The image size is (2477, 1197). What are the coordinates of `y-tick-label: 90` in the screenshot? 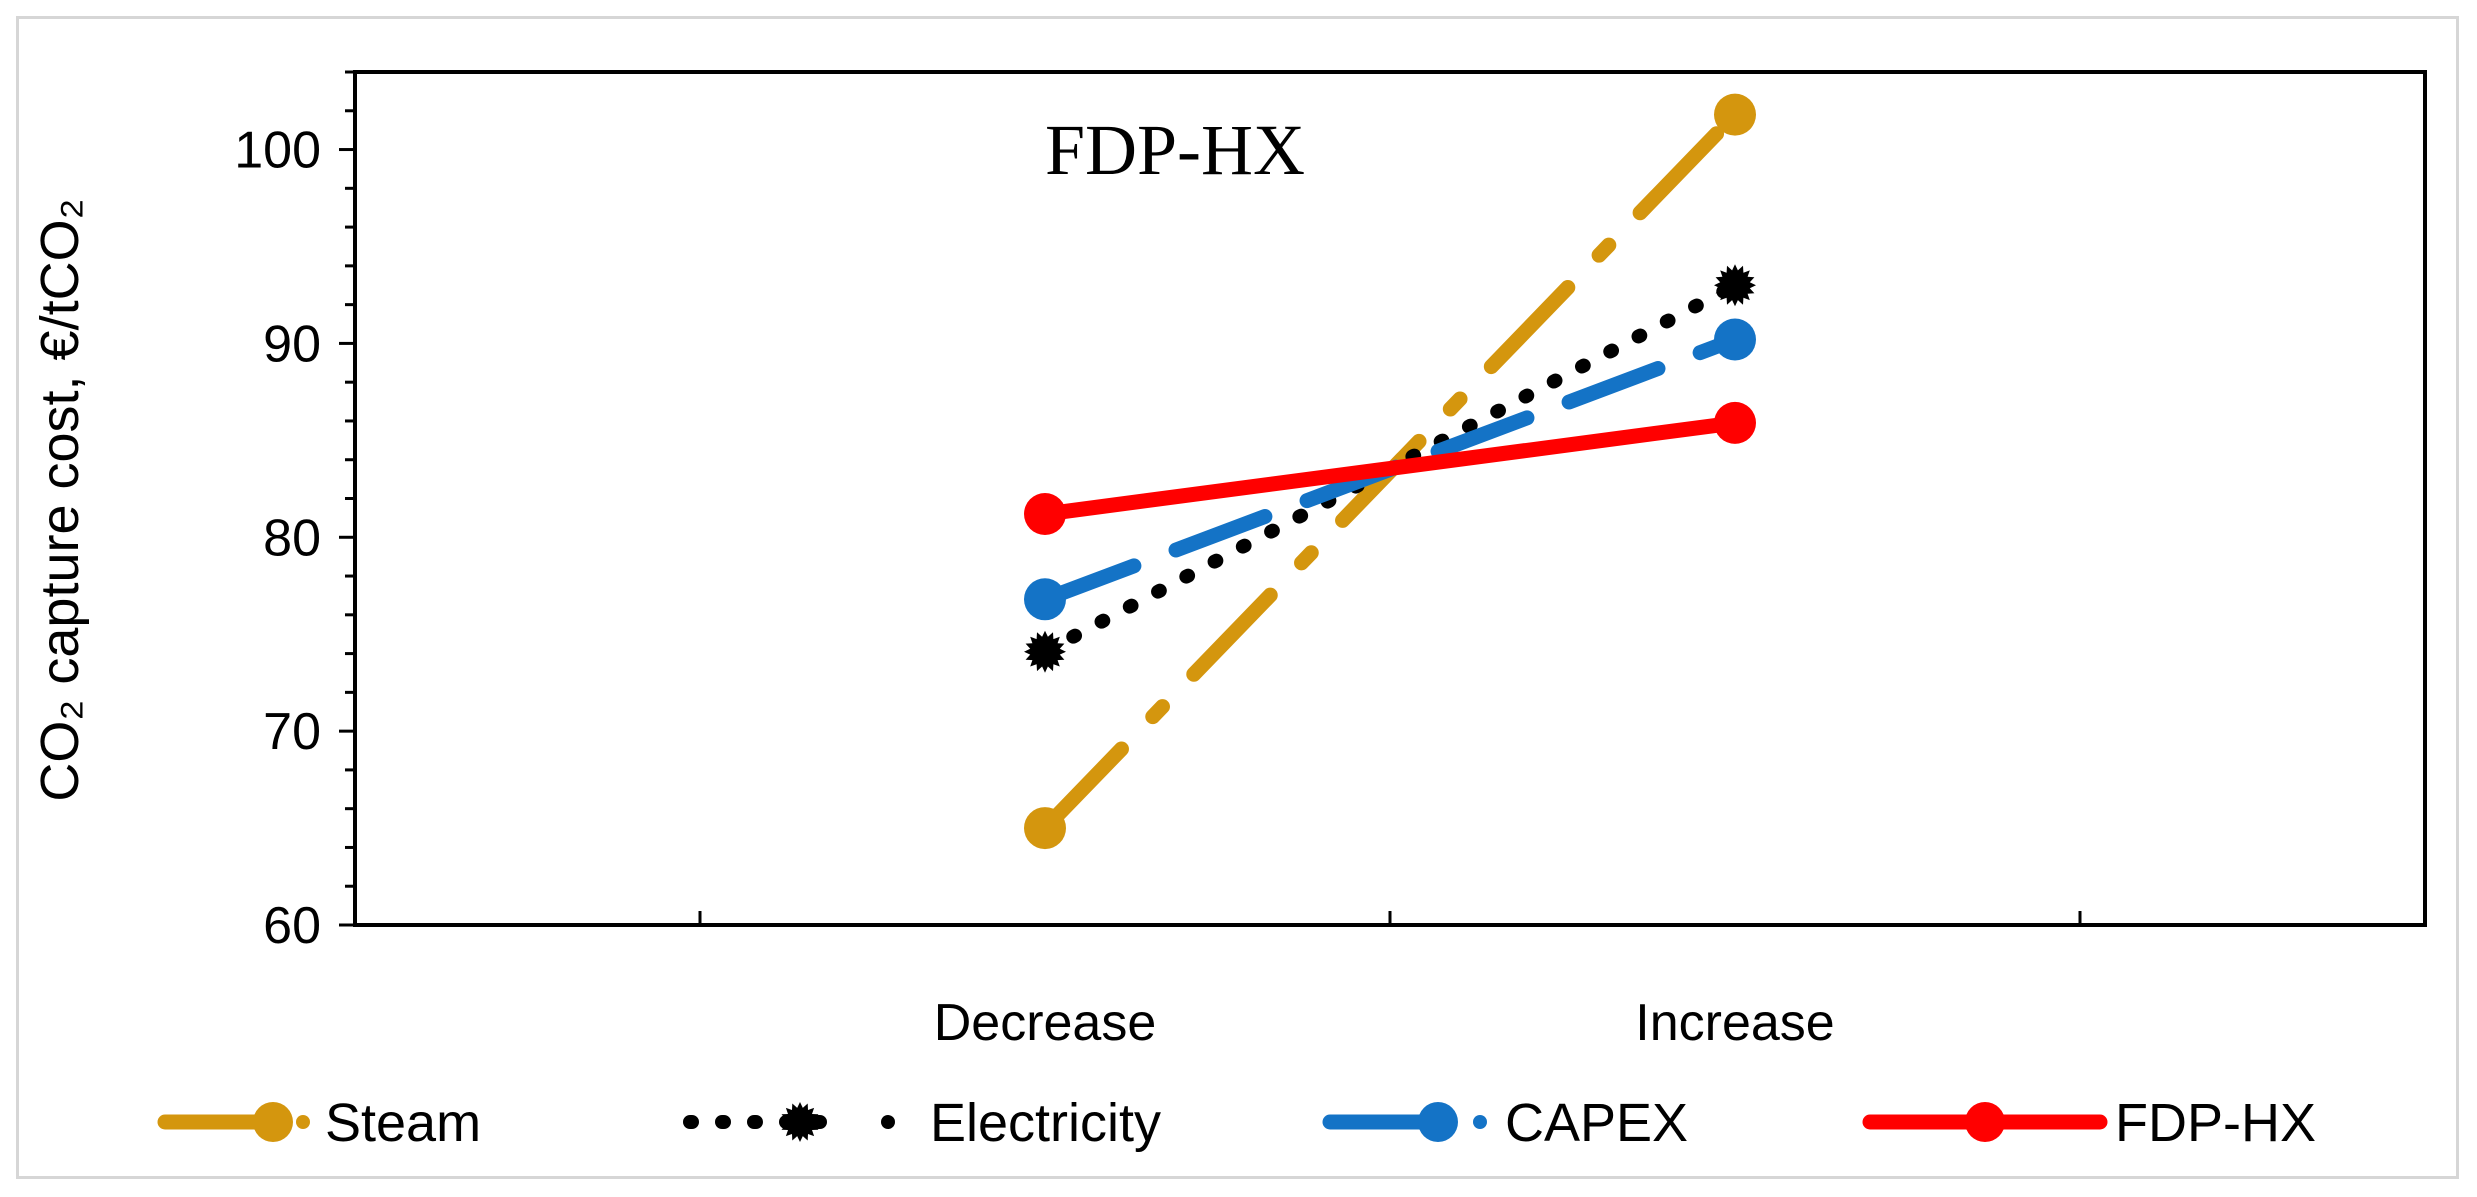 It's located at (292, 344).